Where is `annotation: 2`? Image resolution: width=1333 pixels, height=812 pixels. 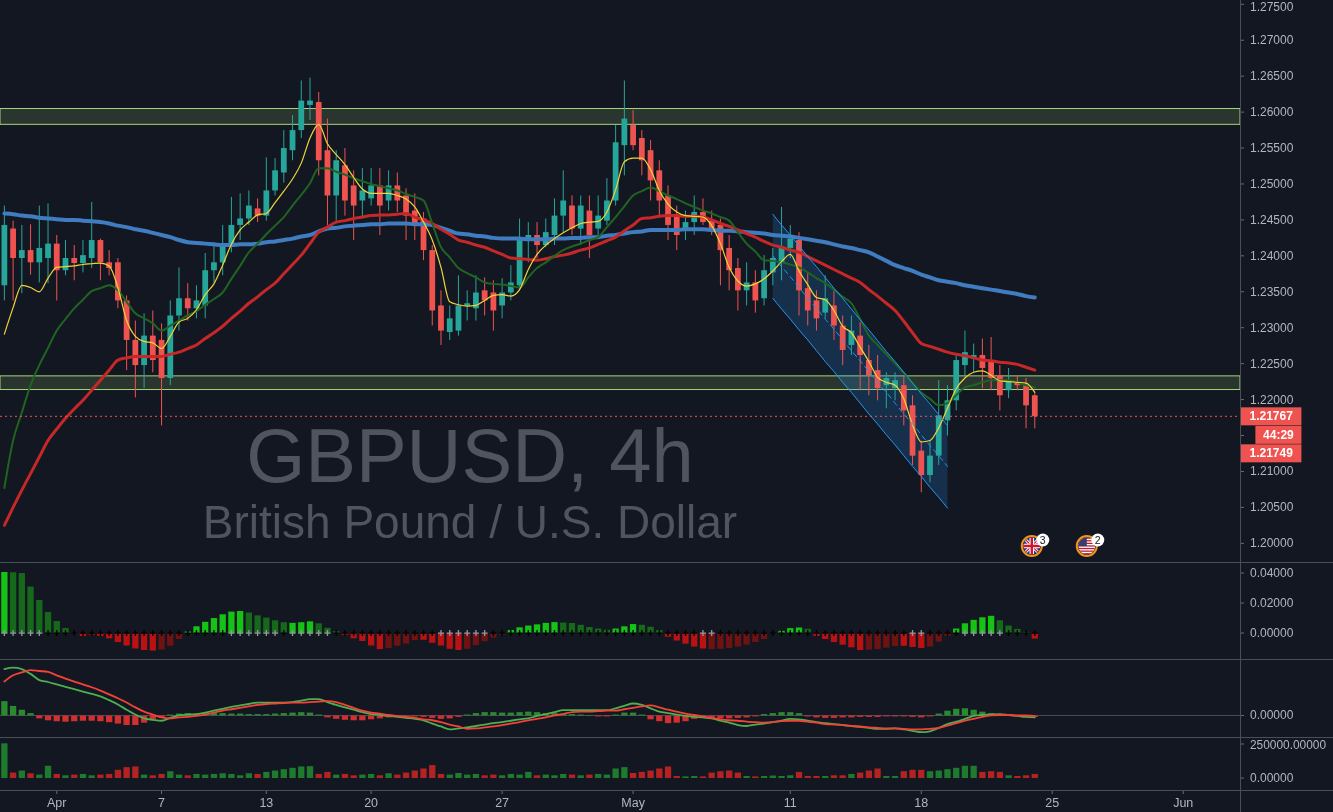
annotation: 2 is located at coordinates (1097, 540).